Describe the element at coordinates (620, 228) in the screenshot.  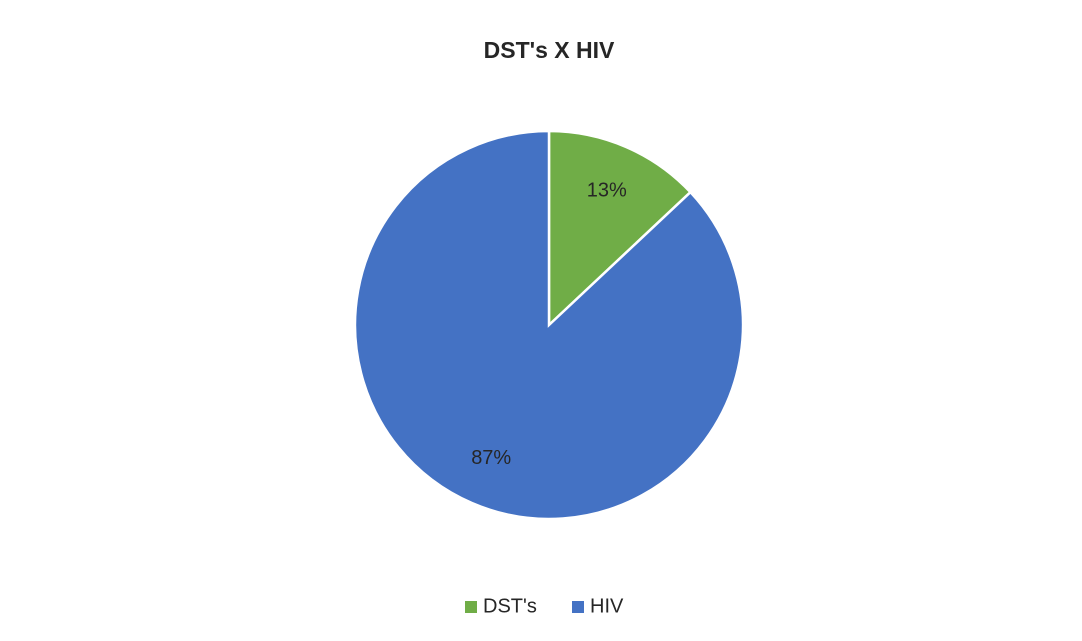
I see `pie-slice` at that location.